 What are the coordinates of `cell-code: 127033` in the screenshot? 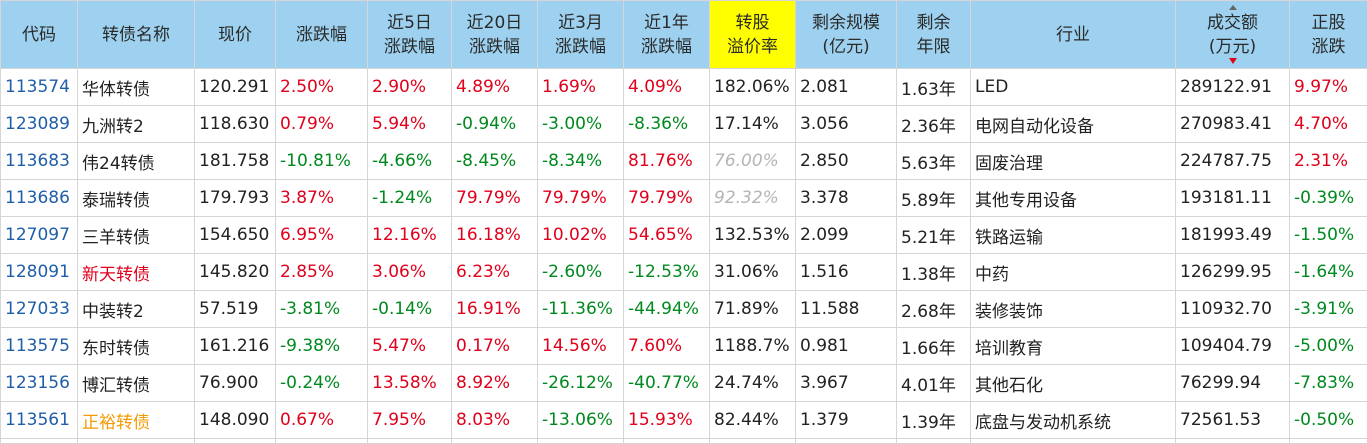 It's located at (39, 309).